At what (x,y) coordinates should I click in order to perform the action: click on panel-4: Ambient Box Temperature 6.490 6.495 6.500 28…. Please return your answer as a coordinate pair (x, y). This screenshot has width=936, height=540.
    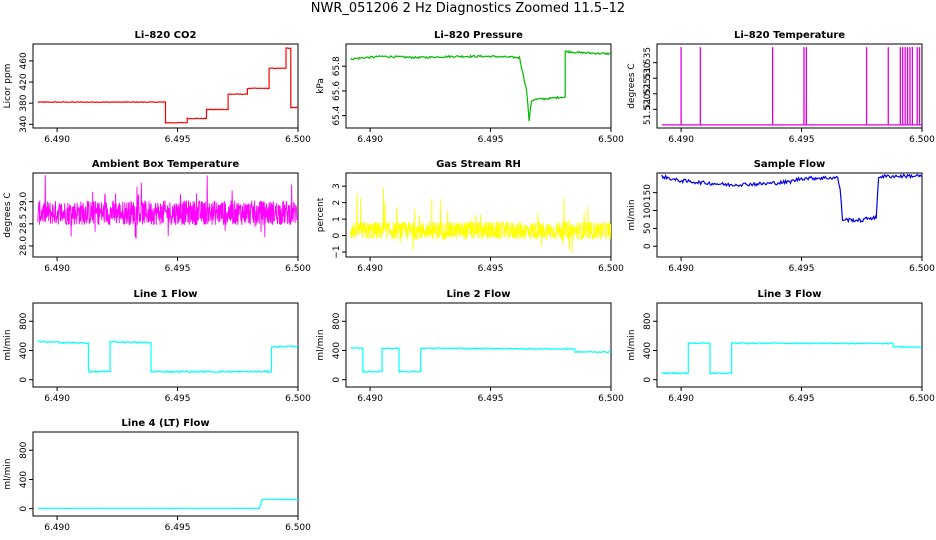
    Looking at the image, I should click on (157, 216).